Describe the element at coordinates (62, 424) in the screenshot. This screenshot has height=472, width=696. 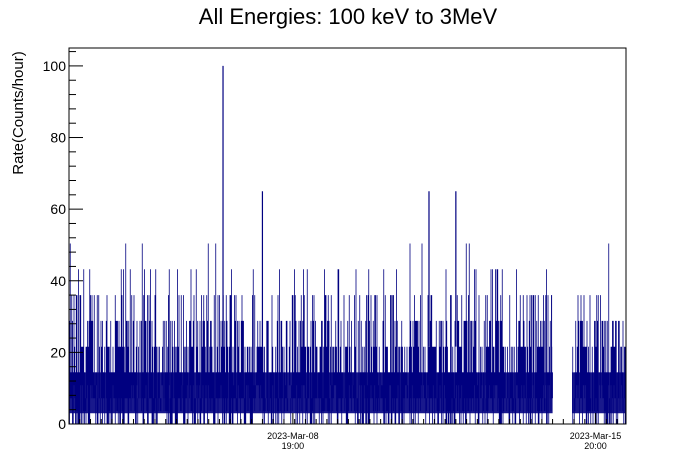
I see `y-tick-label: 0` at that location.